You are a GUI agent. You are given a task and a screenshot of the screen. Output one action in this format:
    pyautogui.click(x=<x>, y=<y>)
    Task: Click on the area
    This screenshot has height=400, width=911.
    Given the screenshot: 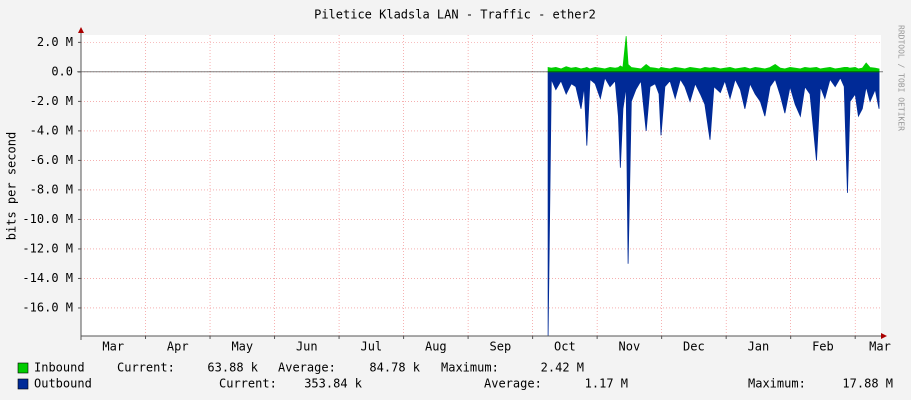 What is the action you would take?
    pyautogui.click(x=713, y=54)
    